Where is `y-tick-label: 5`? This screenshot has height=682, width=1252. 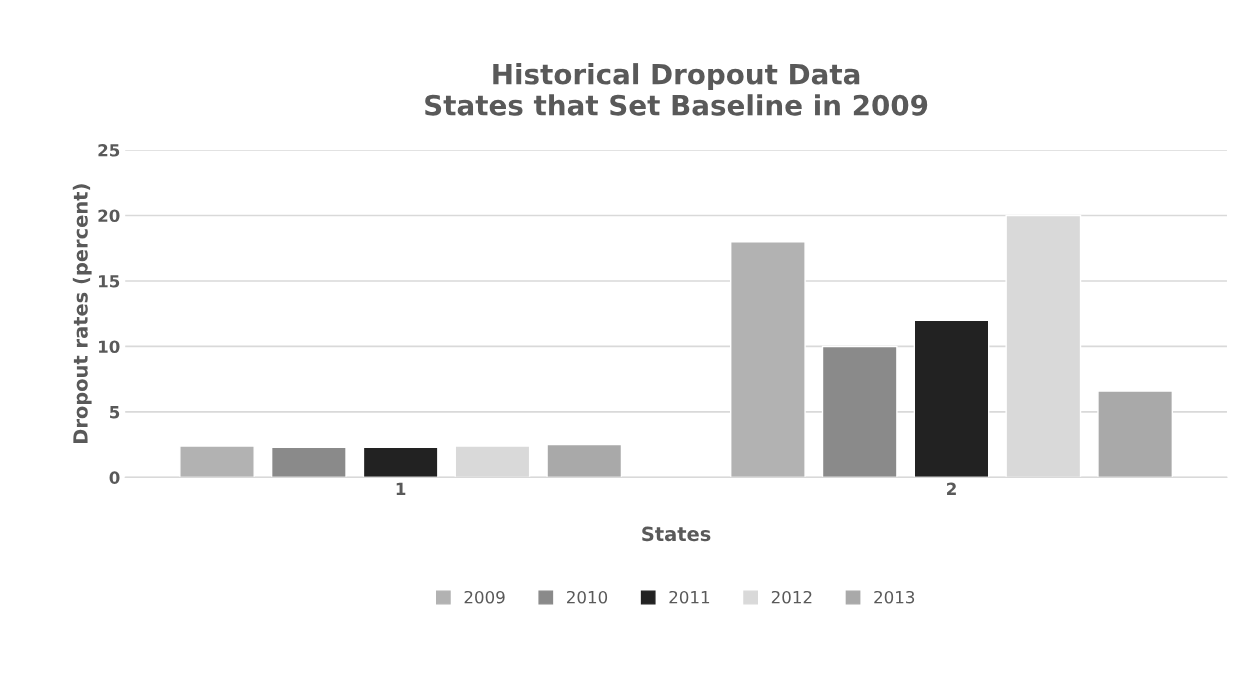
y-tick-label: 5 is located at coordinates (115, 412).